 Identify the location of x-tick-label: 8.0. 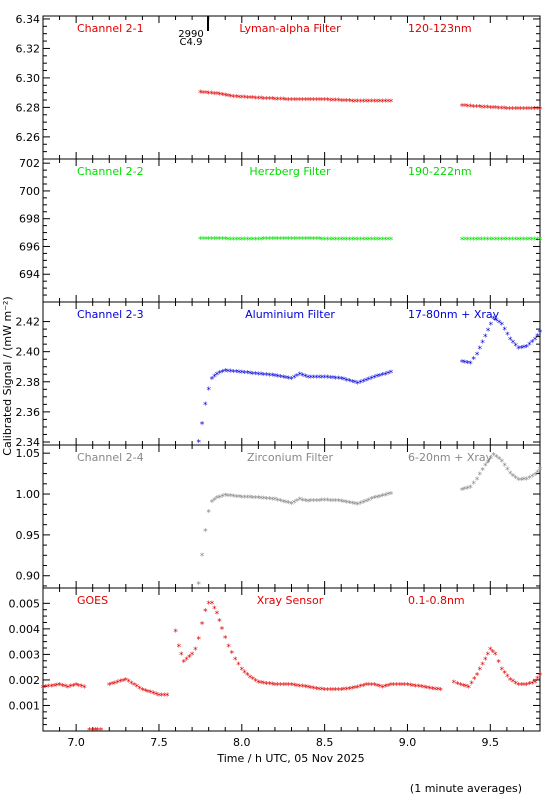
(242, 742).